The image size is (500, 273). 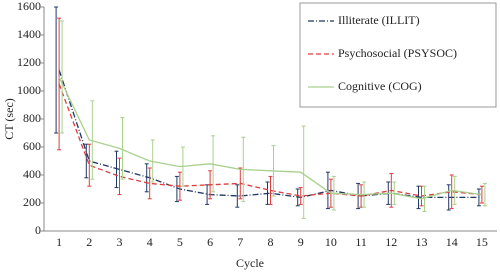 What do you see at coordinates (29, 90) in the screenshot?
I see `y-tick-label: 1000` at bounding box center [29, 90].